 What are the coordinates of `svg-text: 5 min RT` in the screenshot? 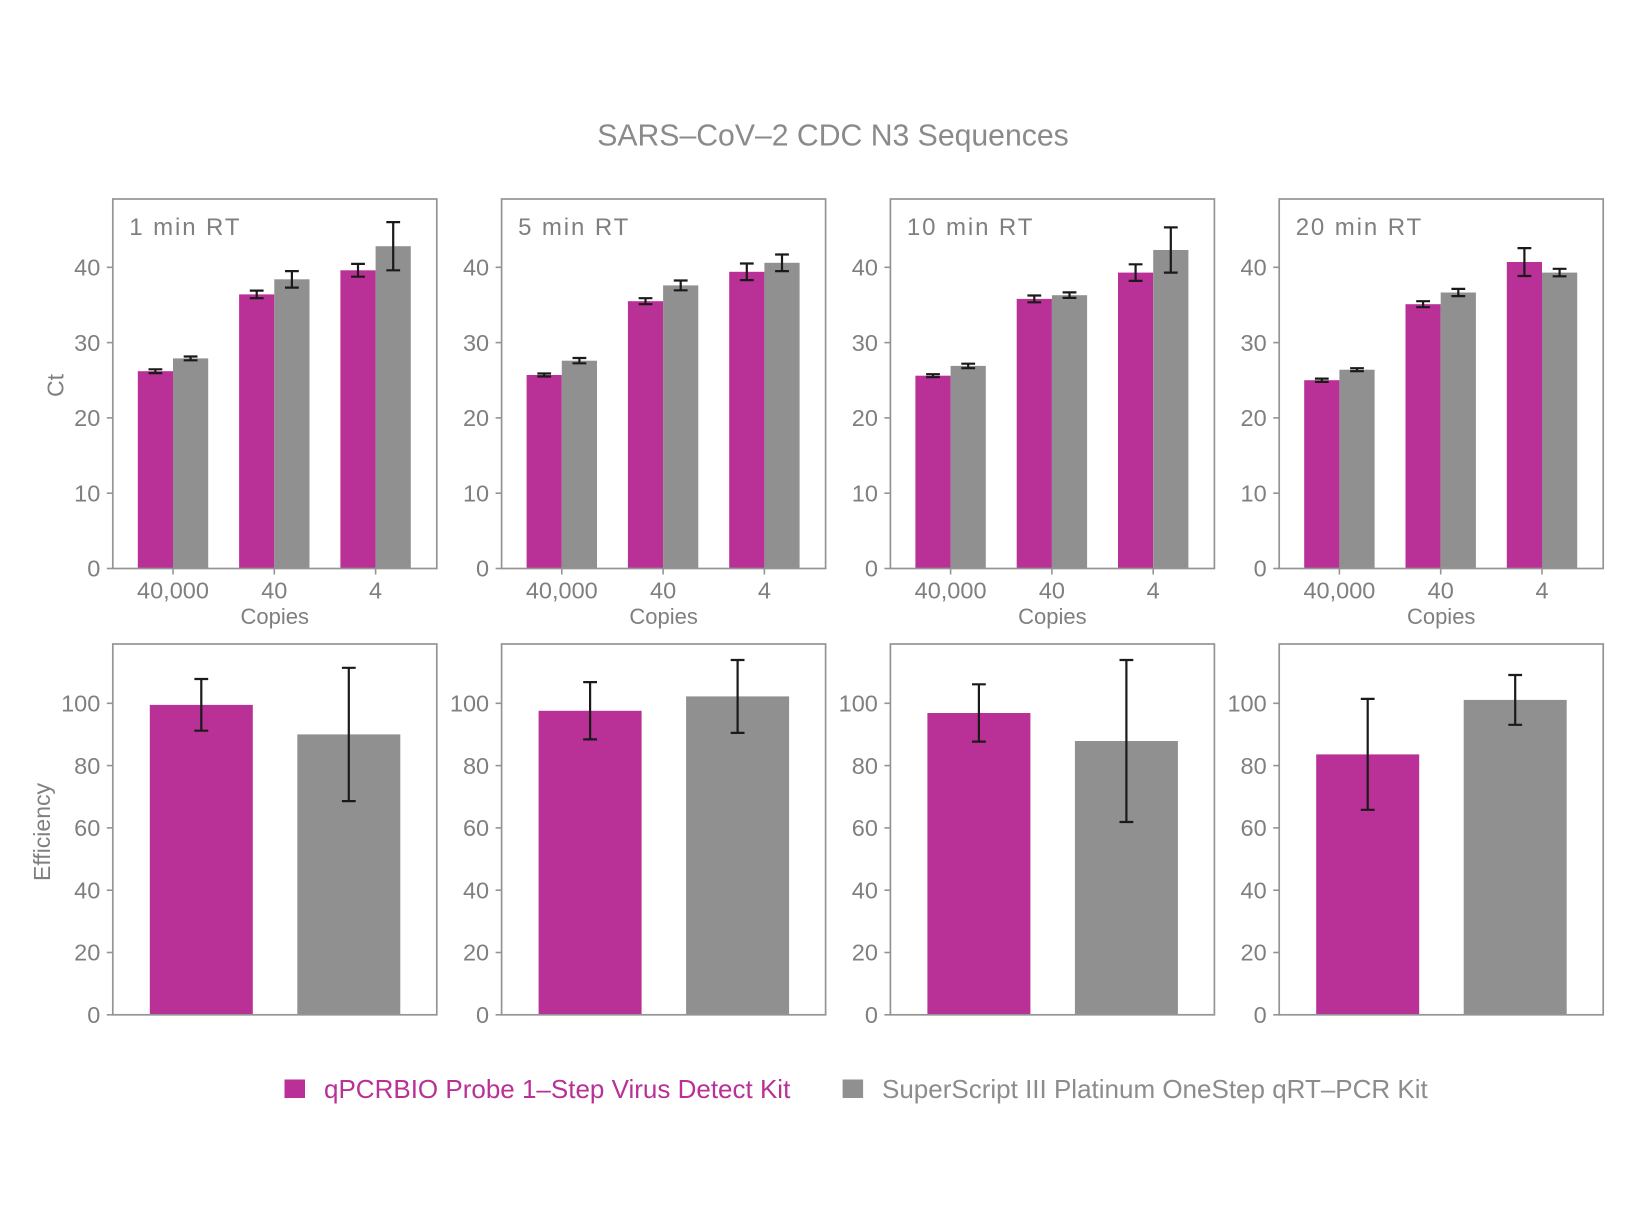 It's located at (574, 227).